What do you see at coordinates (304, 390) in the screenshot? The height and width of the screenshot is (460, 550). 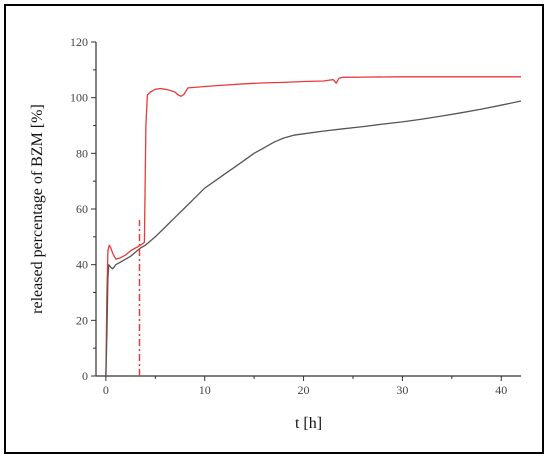 I see `x-tick-label: 20` at bounding box center [304, 390].